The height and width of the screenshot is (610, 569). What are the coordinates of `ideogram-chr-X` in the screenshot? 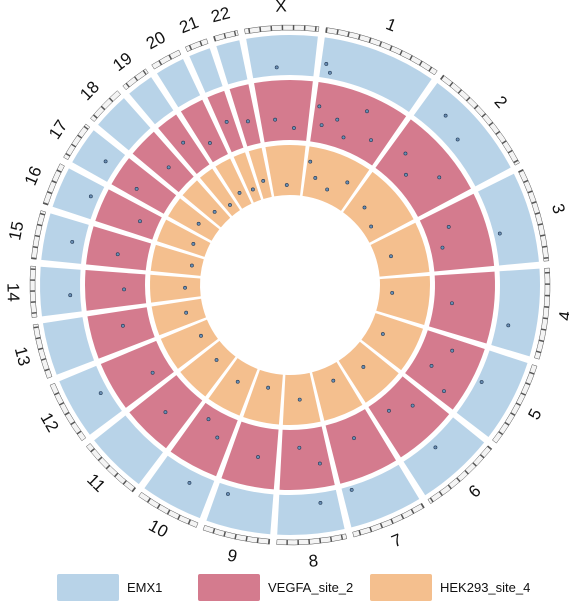 It's located at (282, 29).